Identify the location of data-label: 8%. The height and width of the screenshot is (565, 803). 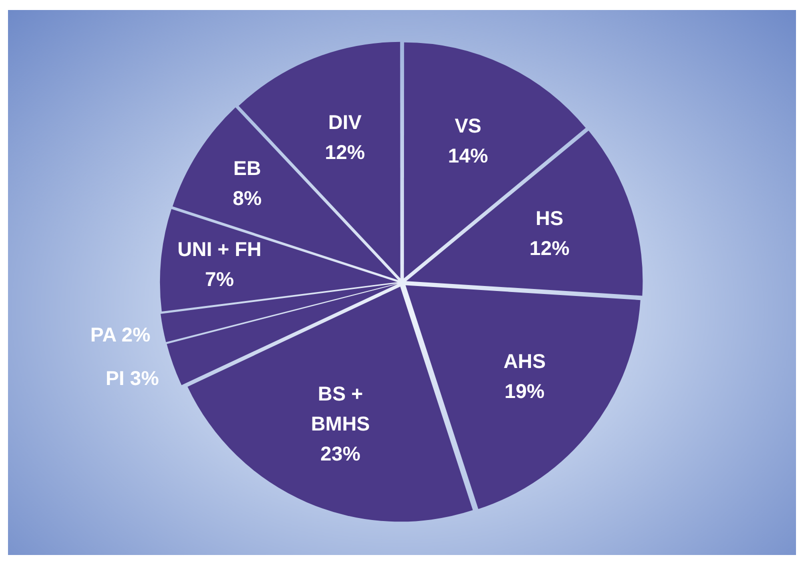
(247, 199).